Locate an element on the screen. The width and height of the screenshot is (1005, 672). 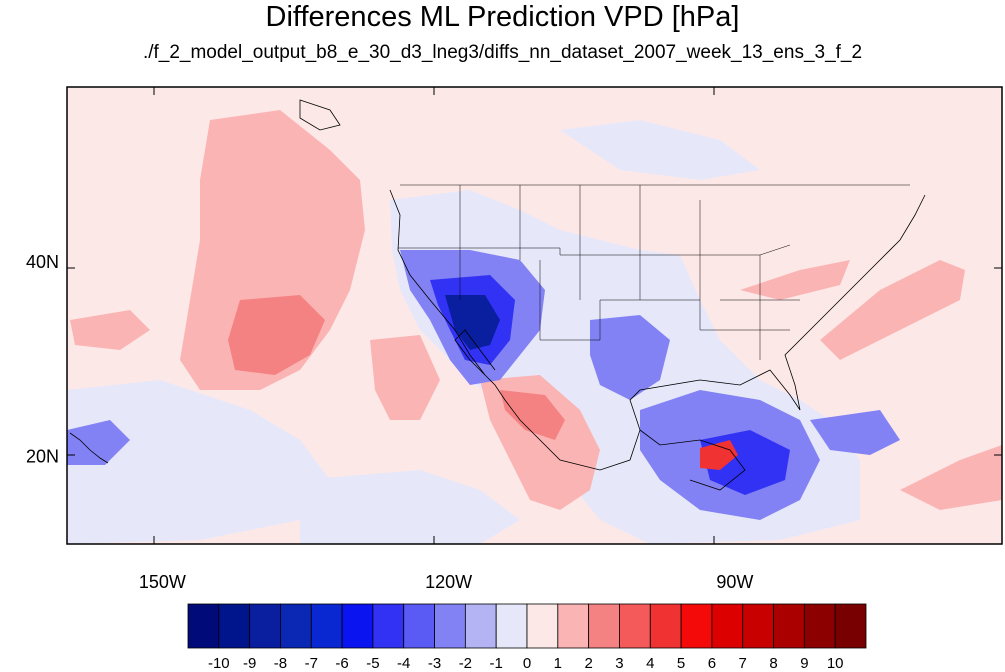
colorbar-label-15: 5 is located at coordinates (681, 663).